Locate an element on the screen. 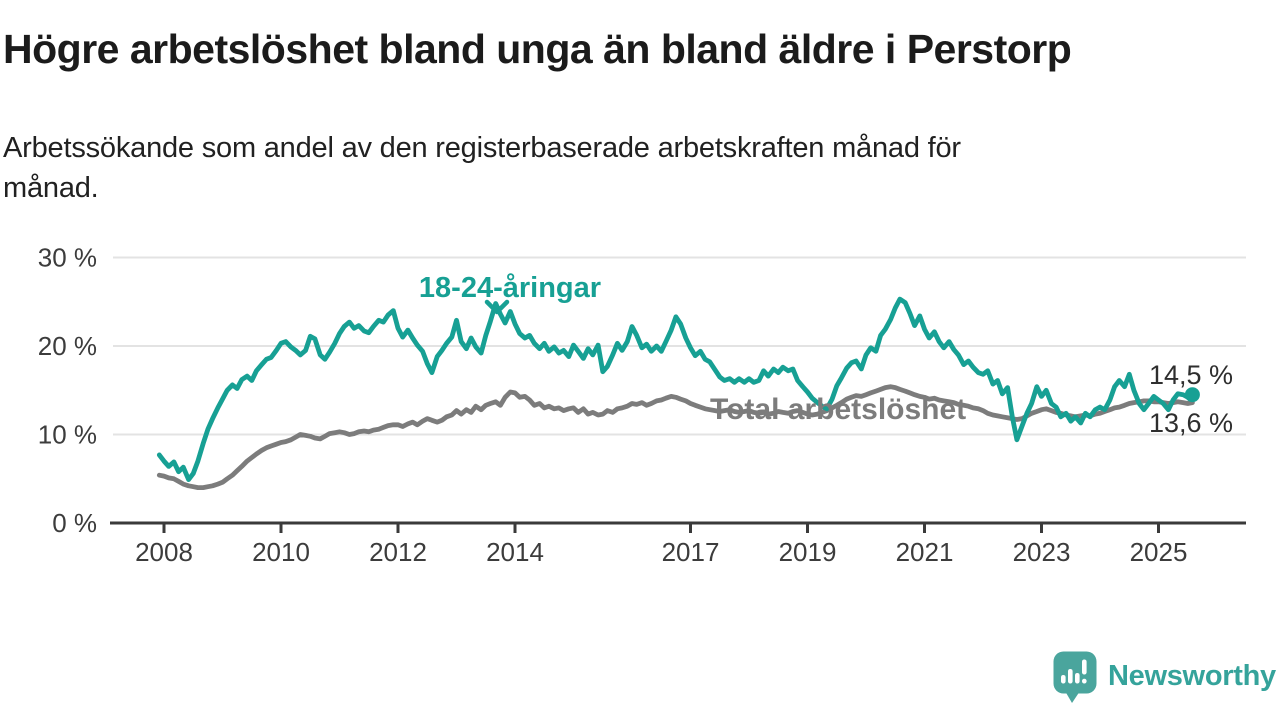 Image resolution: width=1280 pixels, height=720 pixels. label-caret-icon is located at coordinates (497, 307).